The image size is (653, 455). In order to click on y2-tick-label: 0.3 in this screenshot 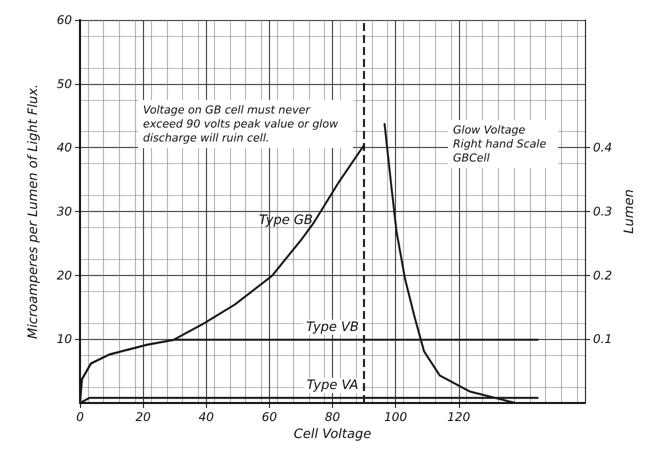, I will do `click(602, 211)`.